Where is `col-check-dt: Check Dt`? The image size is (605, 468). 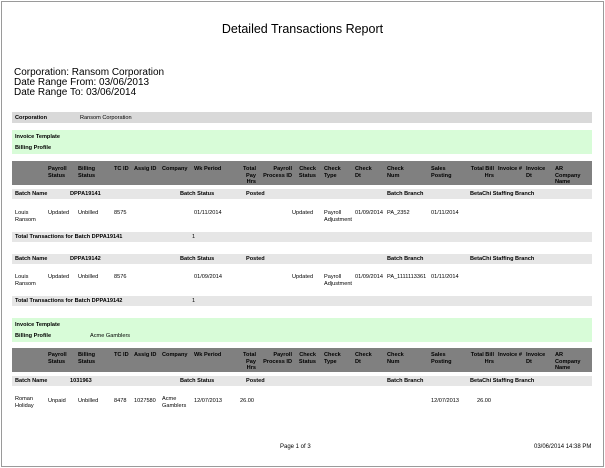
col-check-dt: Check Dt is located at coordinates (363, 172).